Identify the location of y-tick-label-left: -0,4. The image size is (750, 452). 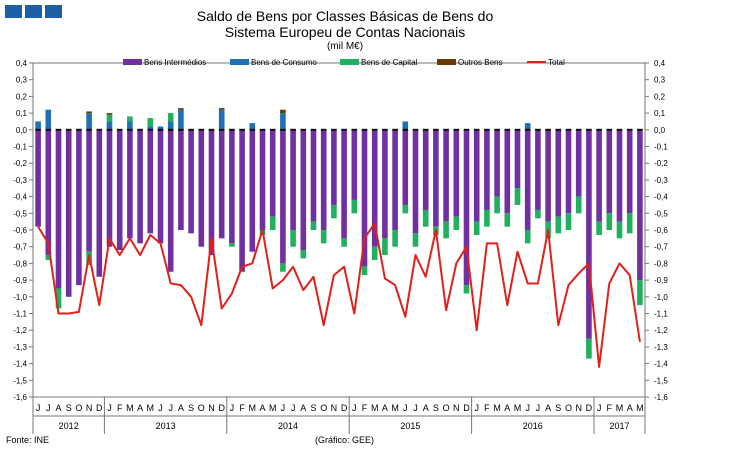
(20, 197).